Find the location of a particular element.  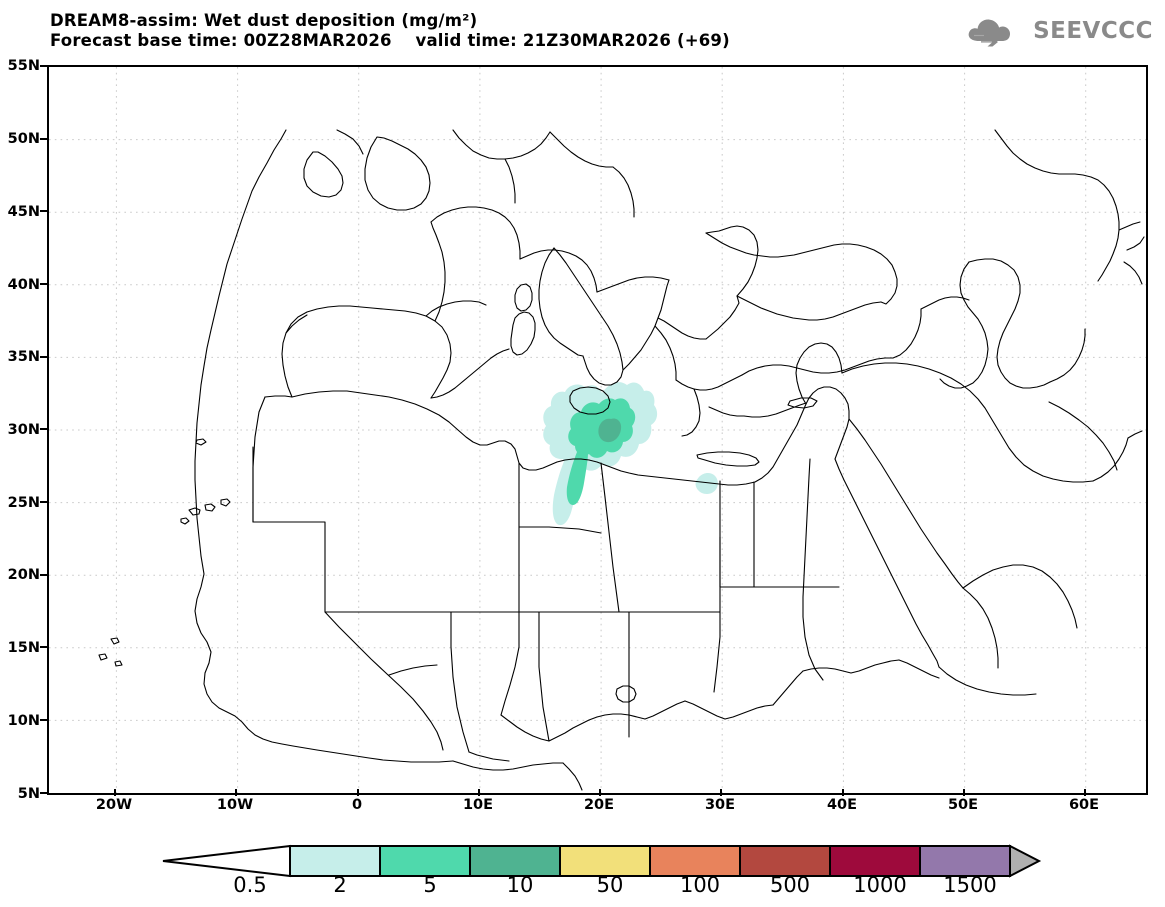

colorbar-svg is located at coordinates (602, 861).